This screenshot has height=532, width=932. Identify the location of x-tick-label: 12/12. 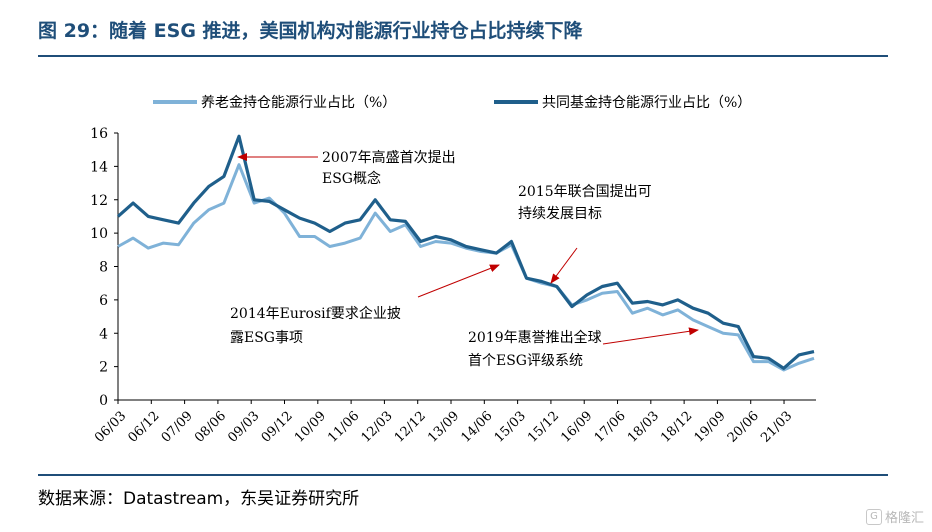
(410, 427).